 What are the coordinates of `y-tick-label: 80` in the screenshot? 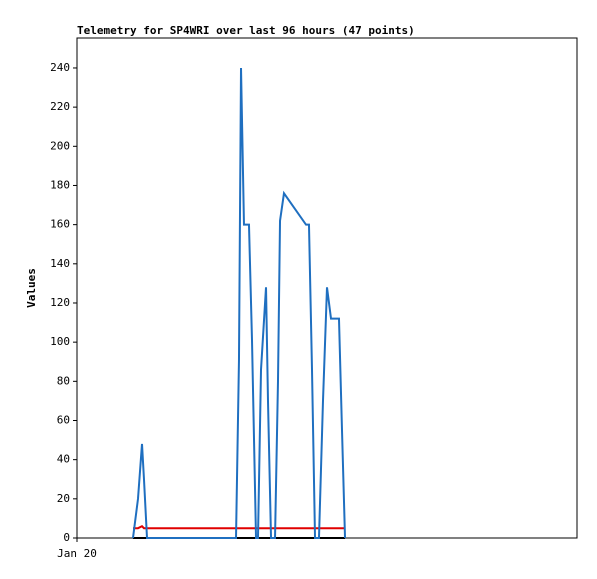 It's located at (63, 380).